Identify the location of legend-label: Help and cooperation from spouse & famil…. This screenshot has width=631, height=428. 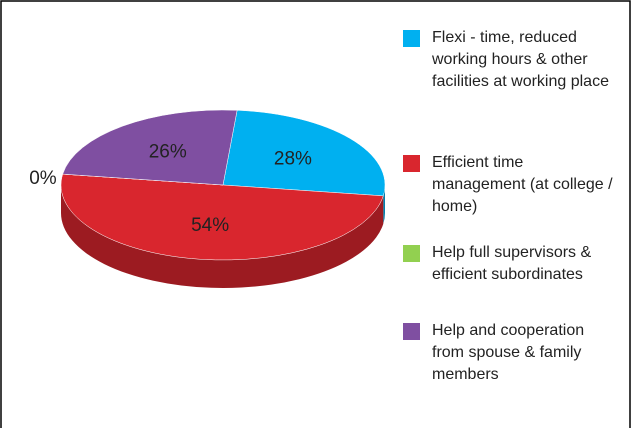
(508, 352).